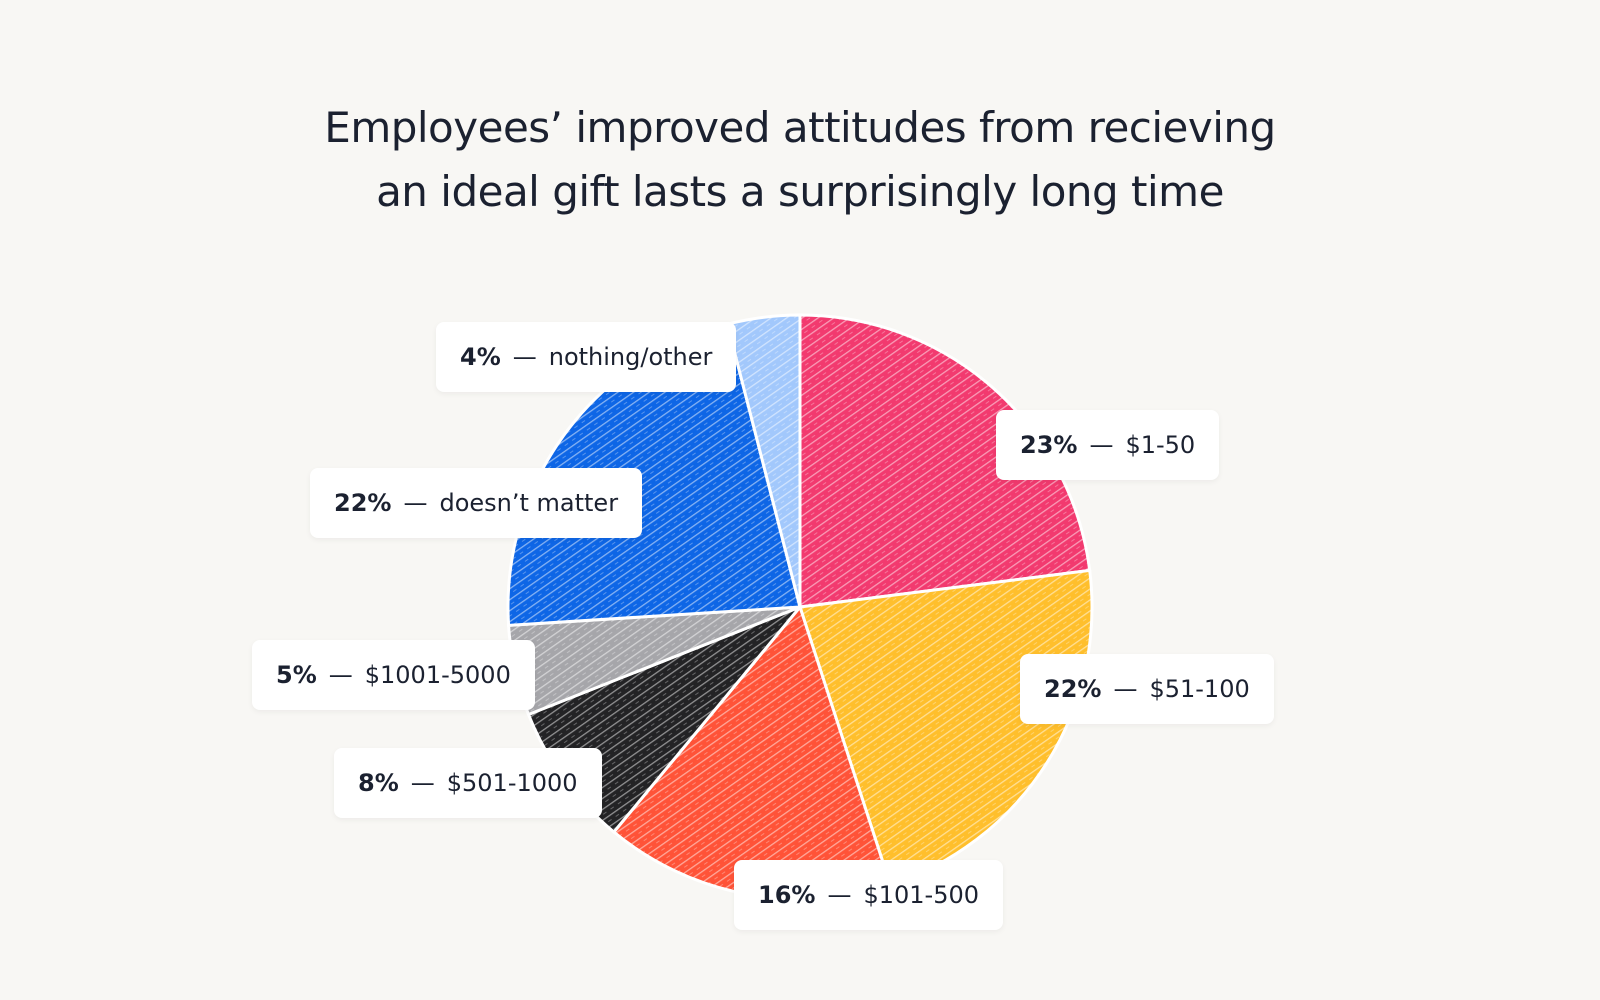 The width and height of the screenshot is (1600, 1000). Describe the element at coordinates (763, 461) in the screenshot. I see `pie-slice-texture-nothing-other` at that location.